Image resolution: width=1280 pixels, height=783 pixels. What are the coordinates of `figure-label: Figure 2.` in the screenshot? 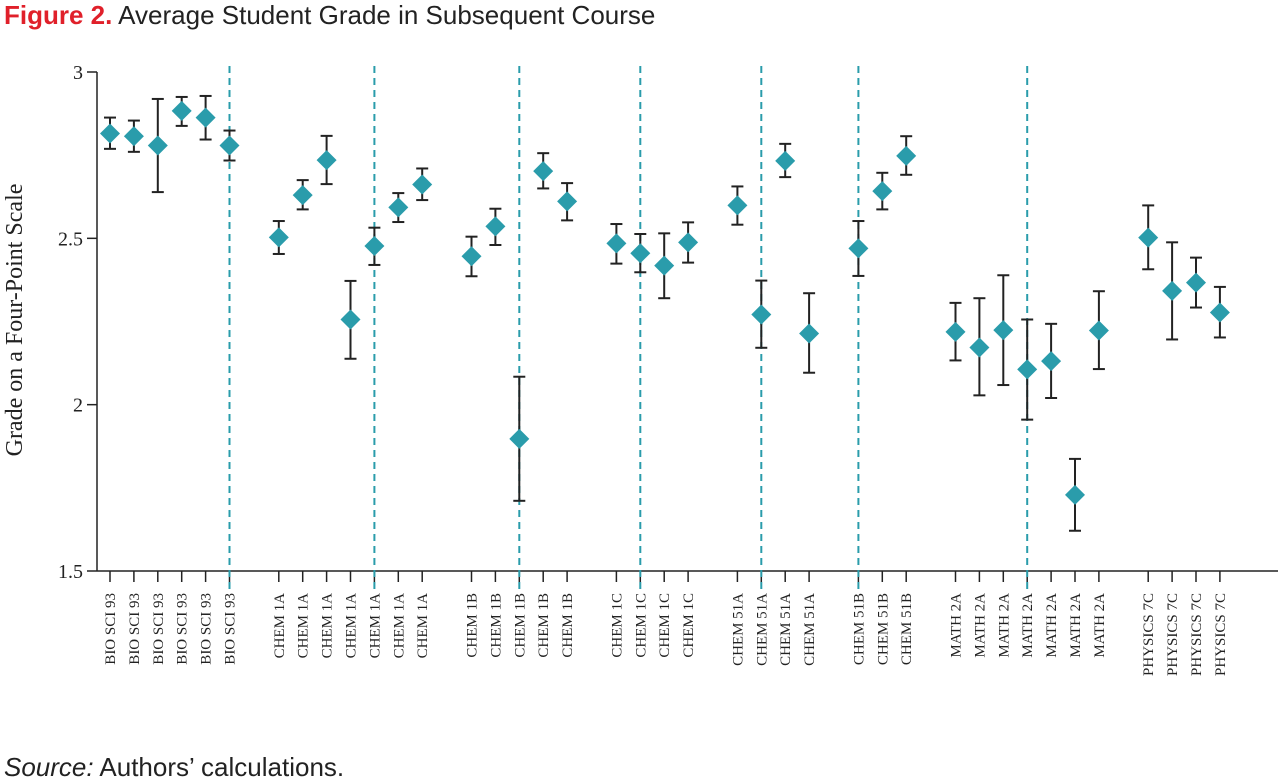 It's located at (58, 15).